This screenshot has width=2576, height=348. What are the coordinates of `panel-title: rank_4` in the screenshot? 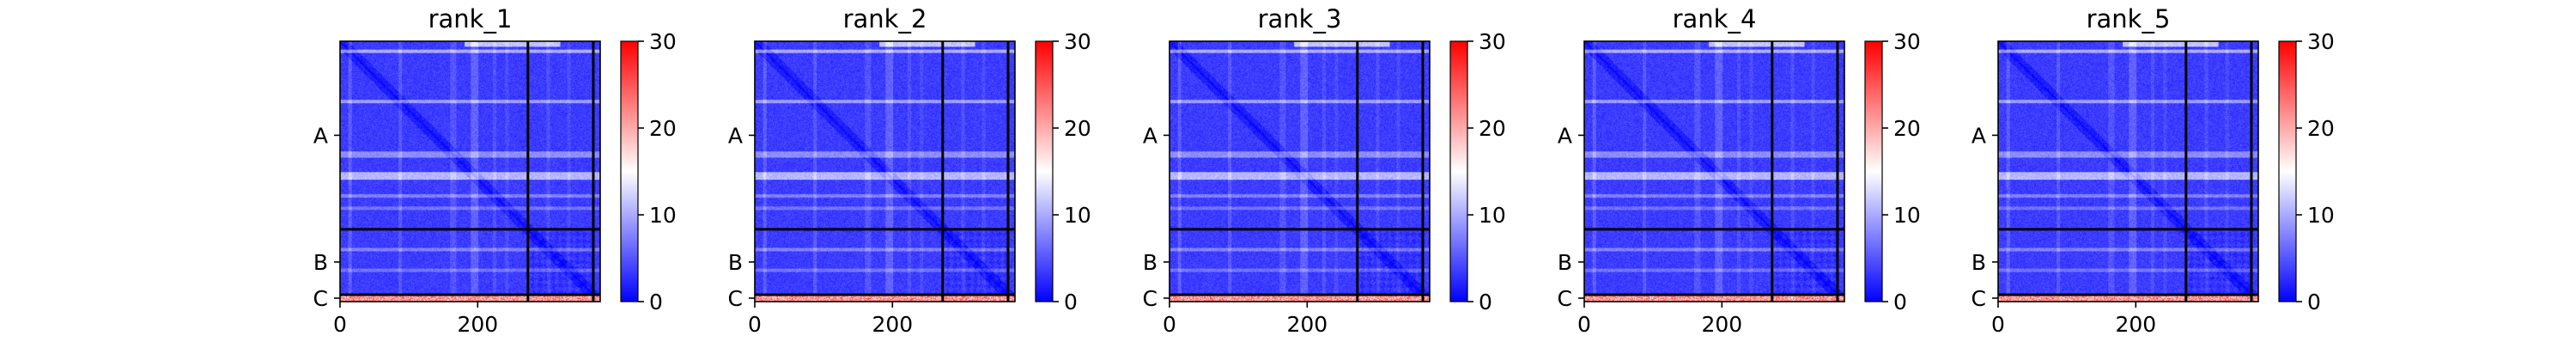 It's located at (1715, 19).